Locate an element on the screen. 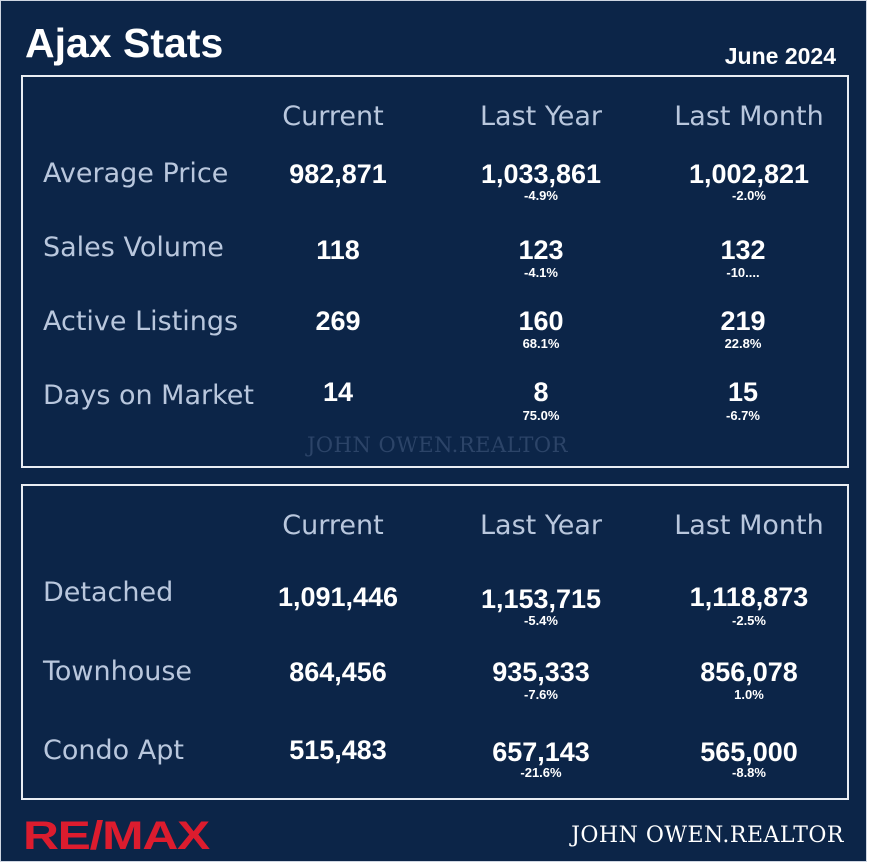 Image resolution: width=869 pixels, height=864 pixels. days-on-market-last-month-change: -6.7% is located at coordinates (743, 415).